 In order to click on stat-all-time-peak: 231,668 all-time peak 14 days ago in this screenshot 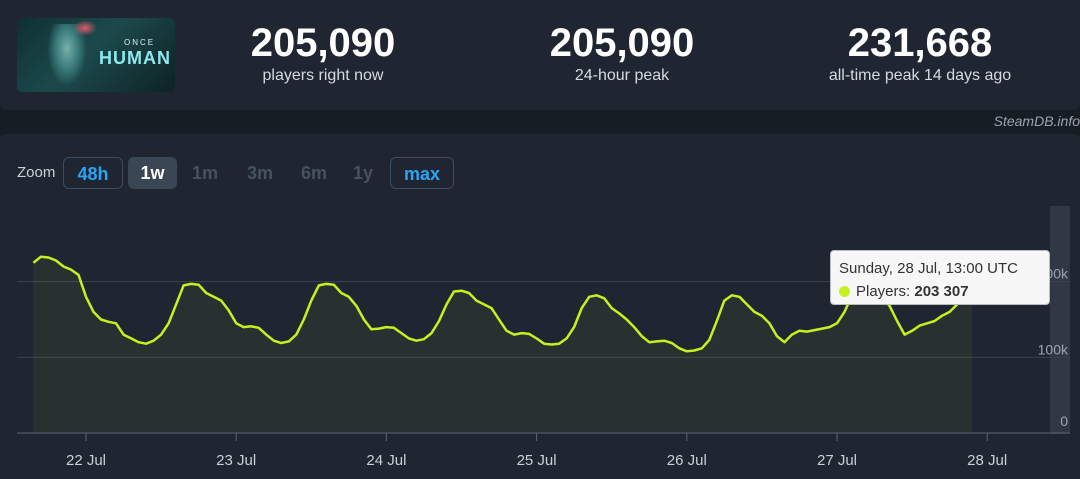, I will do `click(920, 53)`.